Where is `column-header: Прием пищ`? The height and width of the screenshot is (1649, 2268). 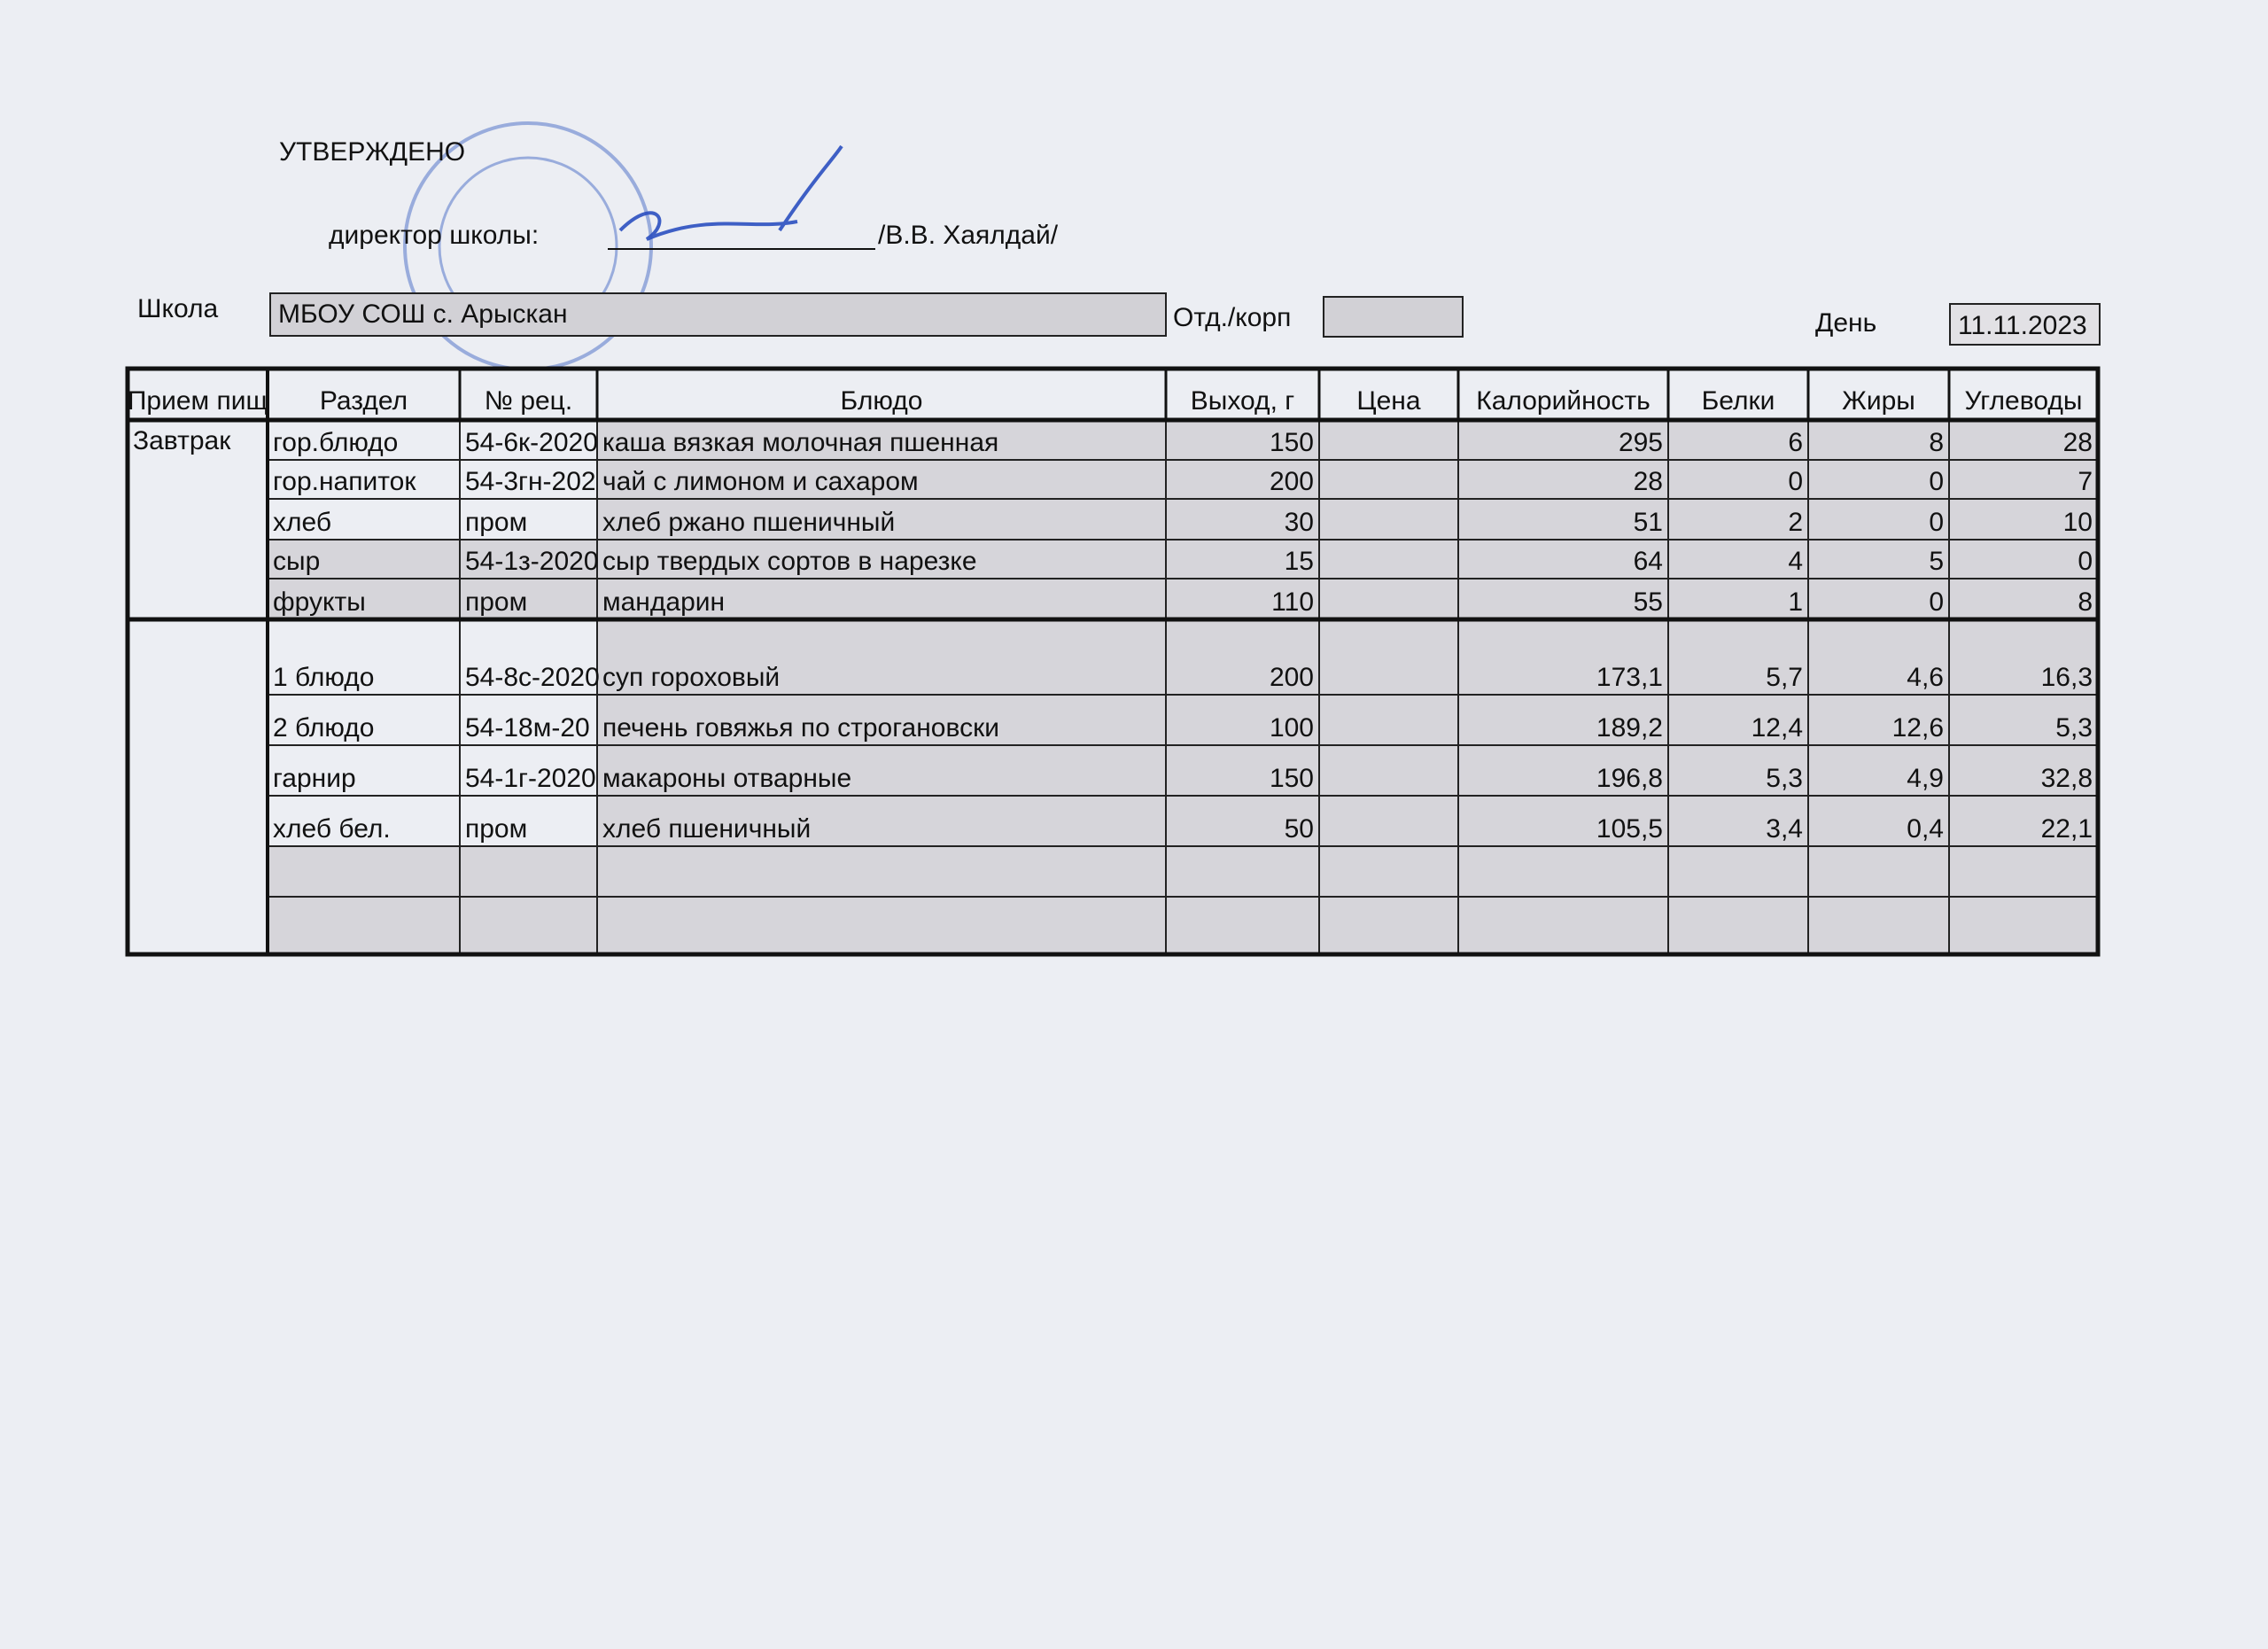 column-header: Прием пищ is located at coordinates (198, 401).